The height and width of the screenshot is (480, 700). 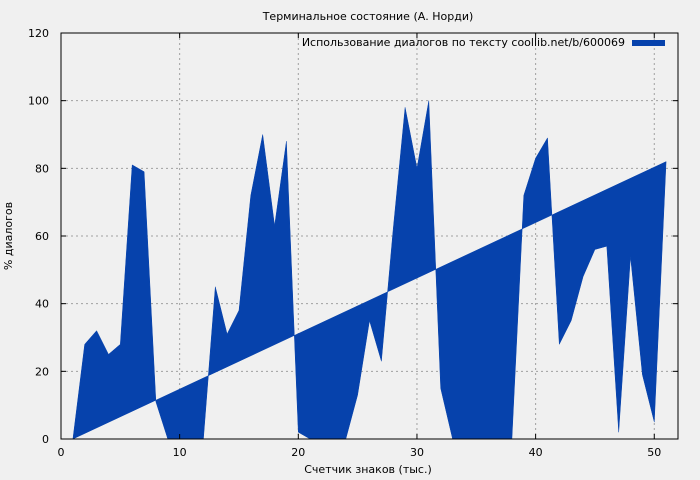 What do you see at coordinates (180, 452) in the screenshot?
I see `x-tick-label: 10` at bounding box center [180, 452].